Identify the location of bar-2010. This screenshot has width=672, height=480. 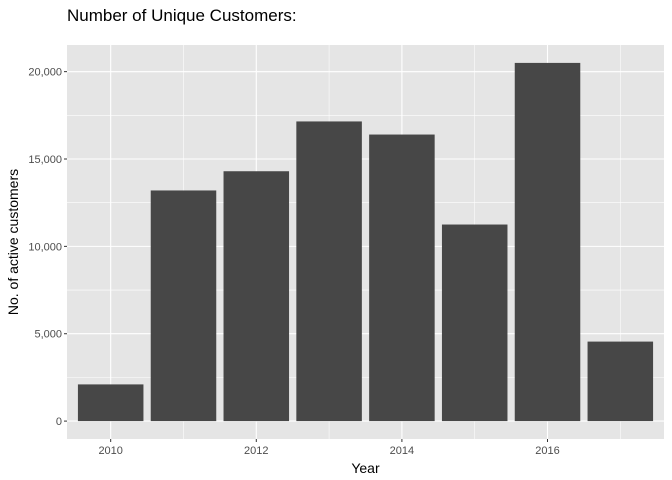
(110, 403).